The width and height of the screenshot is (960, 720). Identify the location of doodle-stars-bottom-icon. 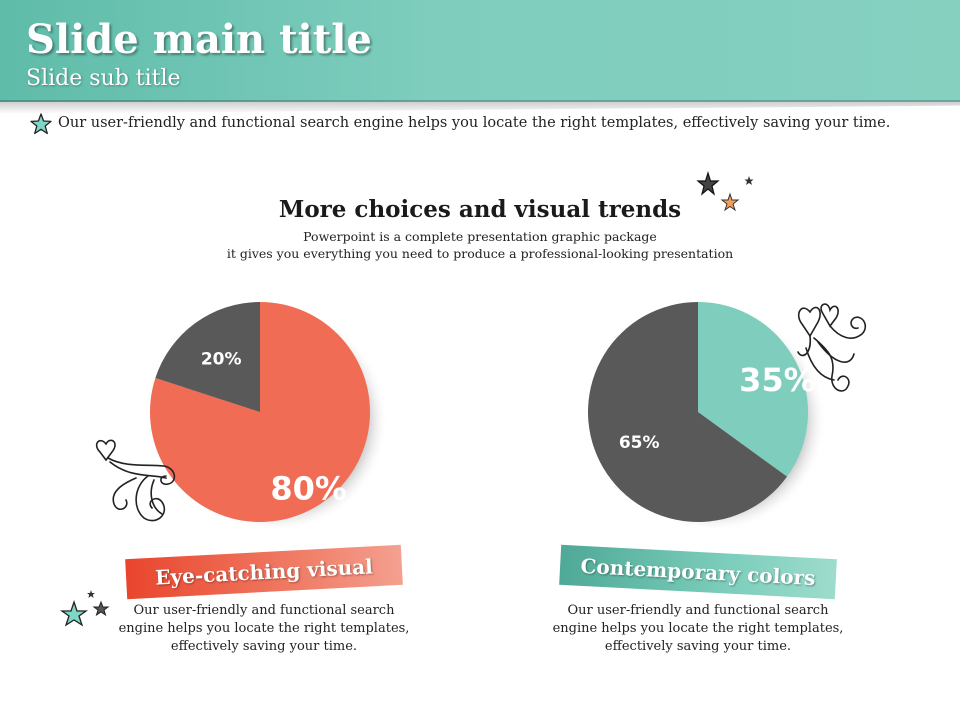
(84, 608).